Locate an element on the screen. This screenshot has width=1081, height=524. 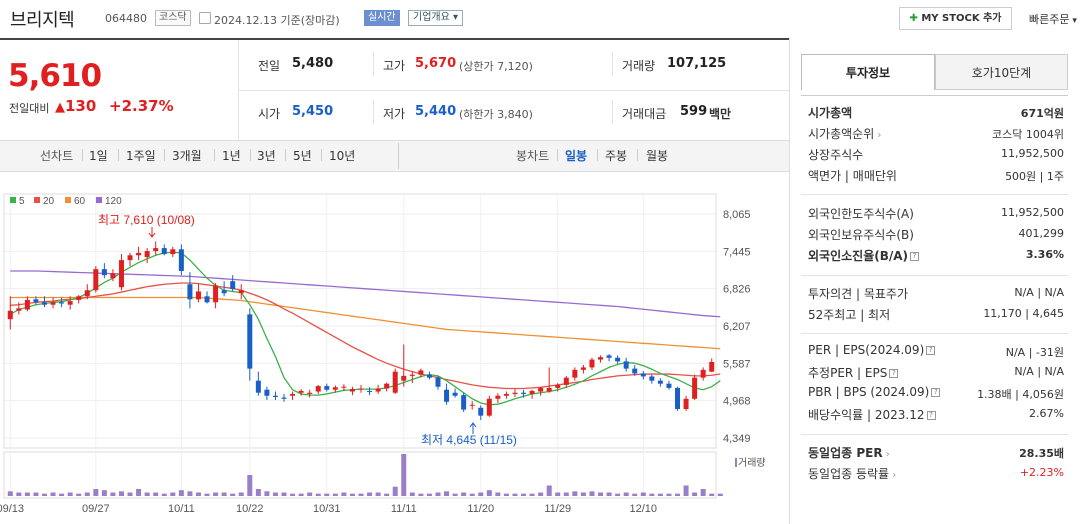
low-value: 5,440 is located at coordinates (436, 111).